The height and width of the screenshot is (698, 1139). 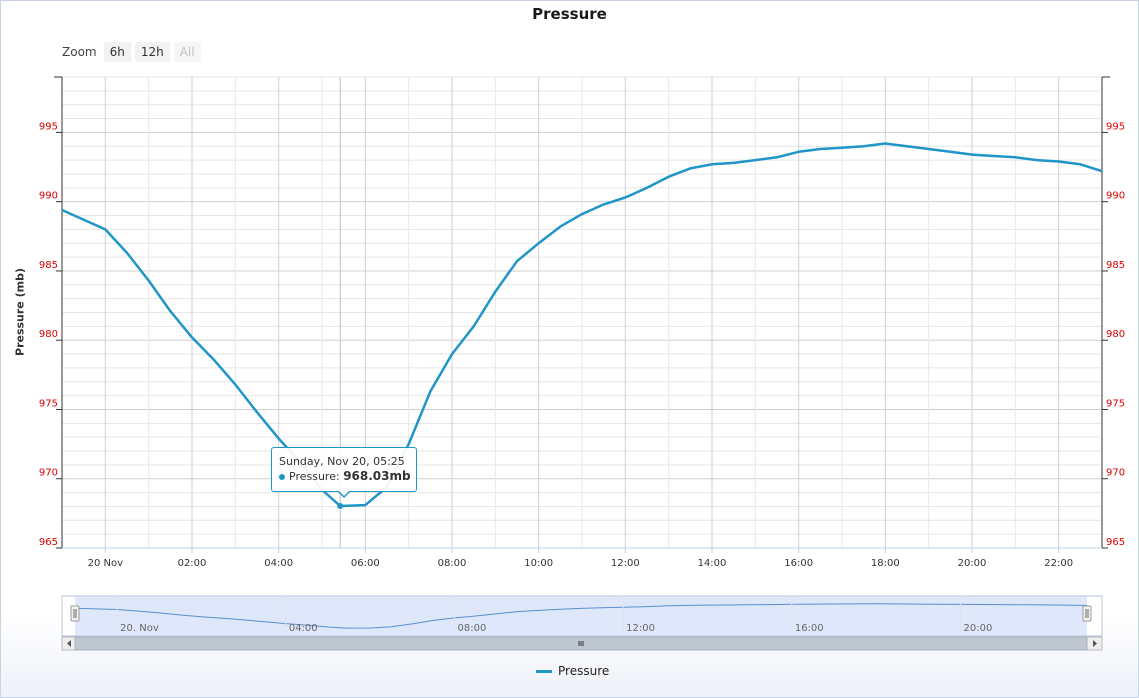 I want to click on navigator: 20. Nov 04:00 08:00 12:00 16:00 20:00, so click(x=582, y=623).